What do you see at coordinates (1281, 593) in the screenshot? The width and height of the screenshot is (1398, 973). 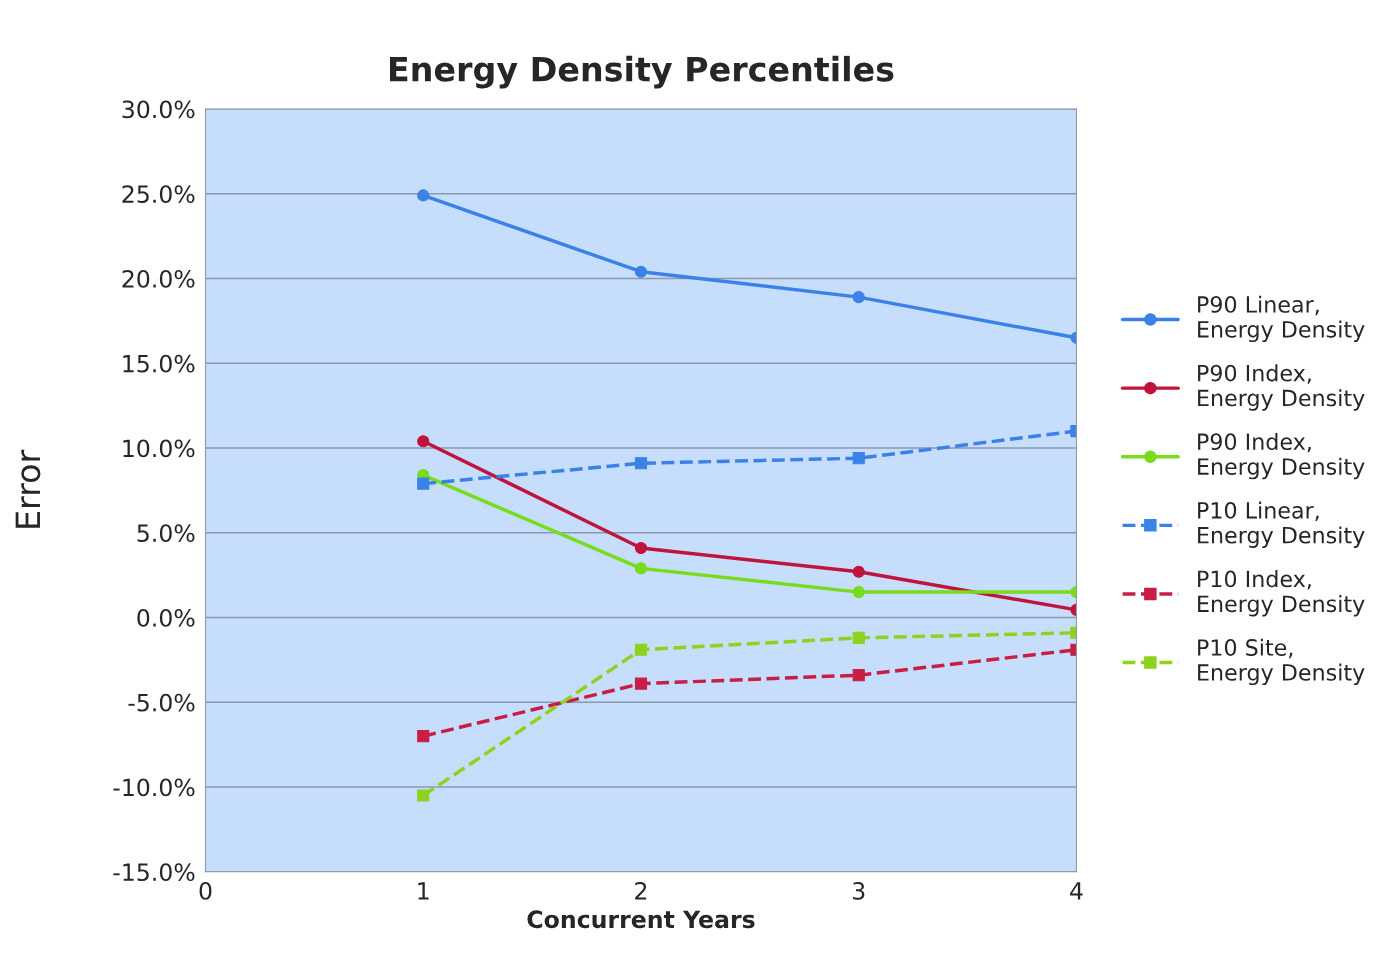 I see `legend-label: P10 Index, Energy Density` at bounding box center [1281, 593].